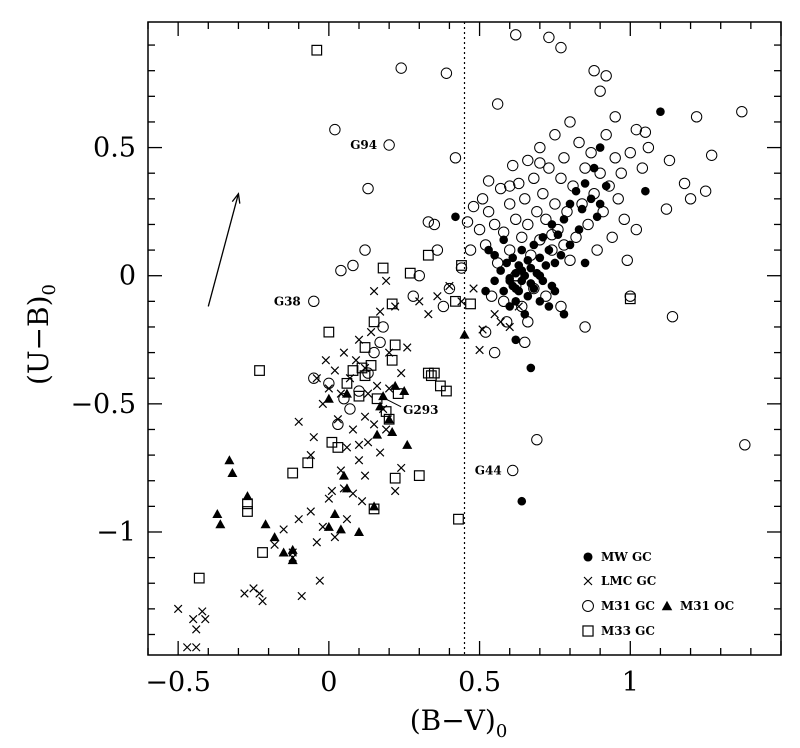  I want to click on annotation-label: G44, so click(488, 470).